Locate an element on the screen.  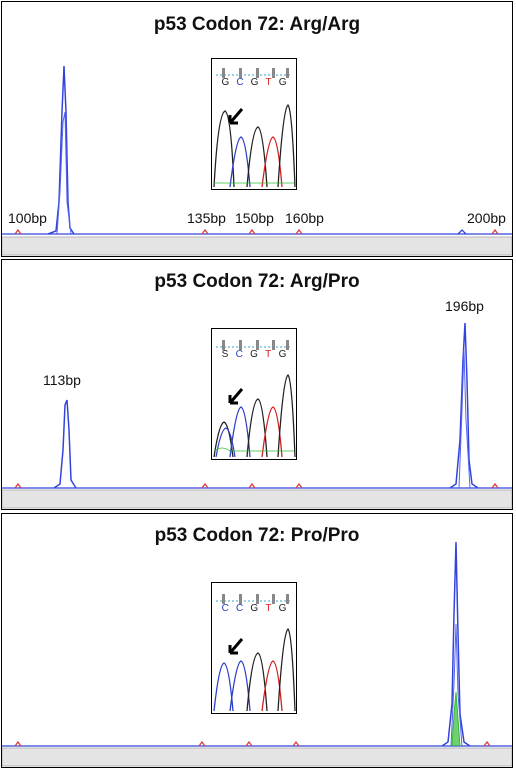
size-label-135bp: 135bp is located at coordinates (206, 218).